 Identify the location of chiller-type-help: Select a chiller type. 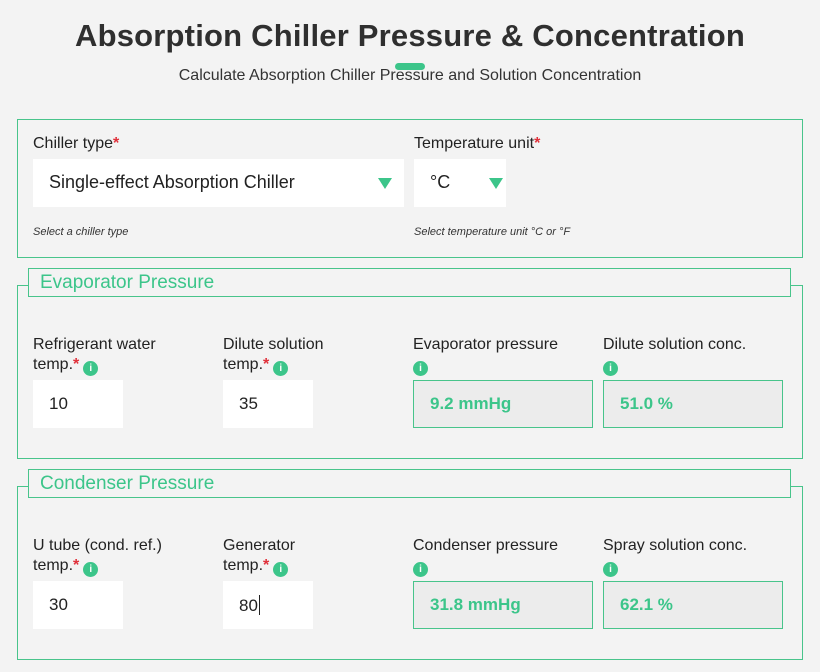
(81, 232).